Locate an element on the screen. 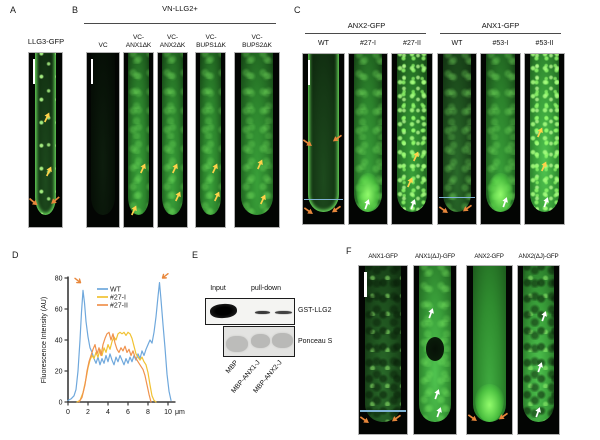  col-header-anx2dj-gfp: ANX2(ΔJ)-GFP is located at coordinates (538, 256).